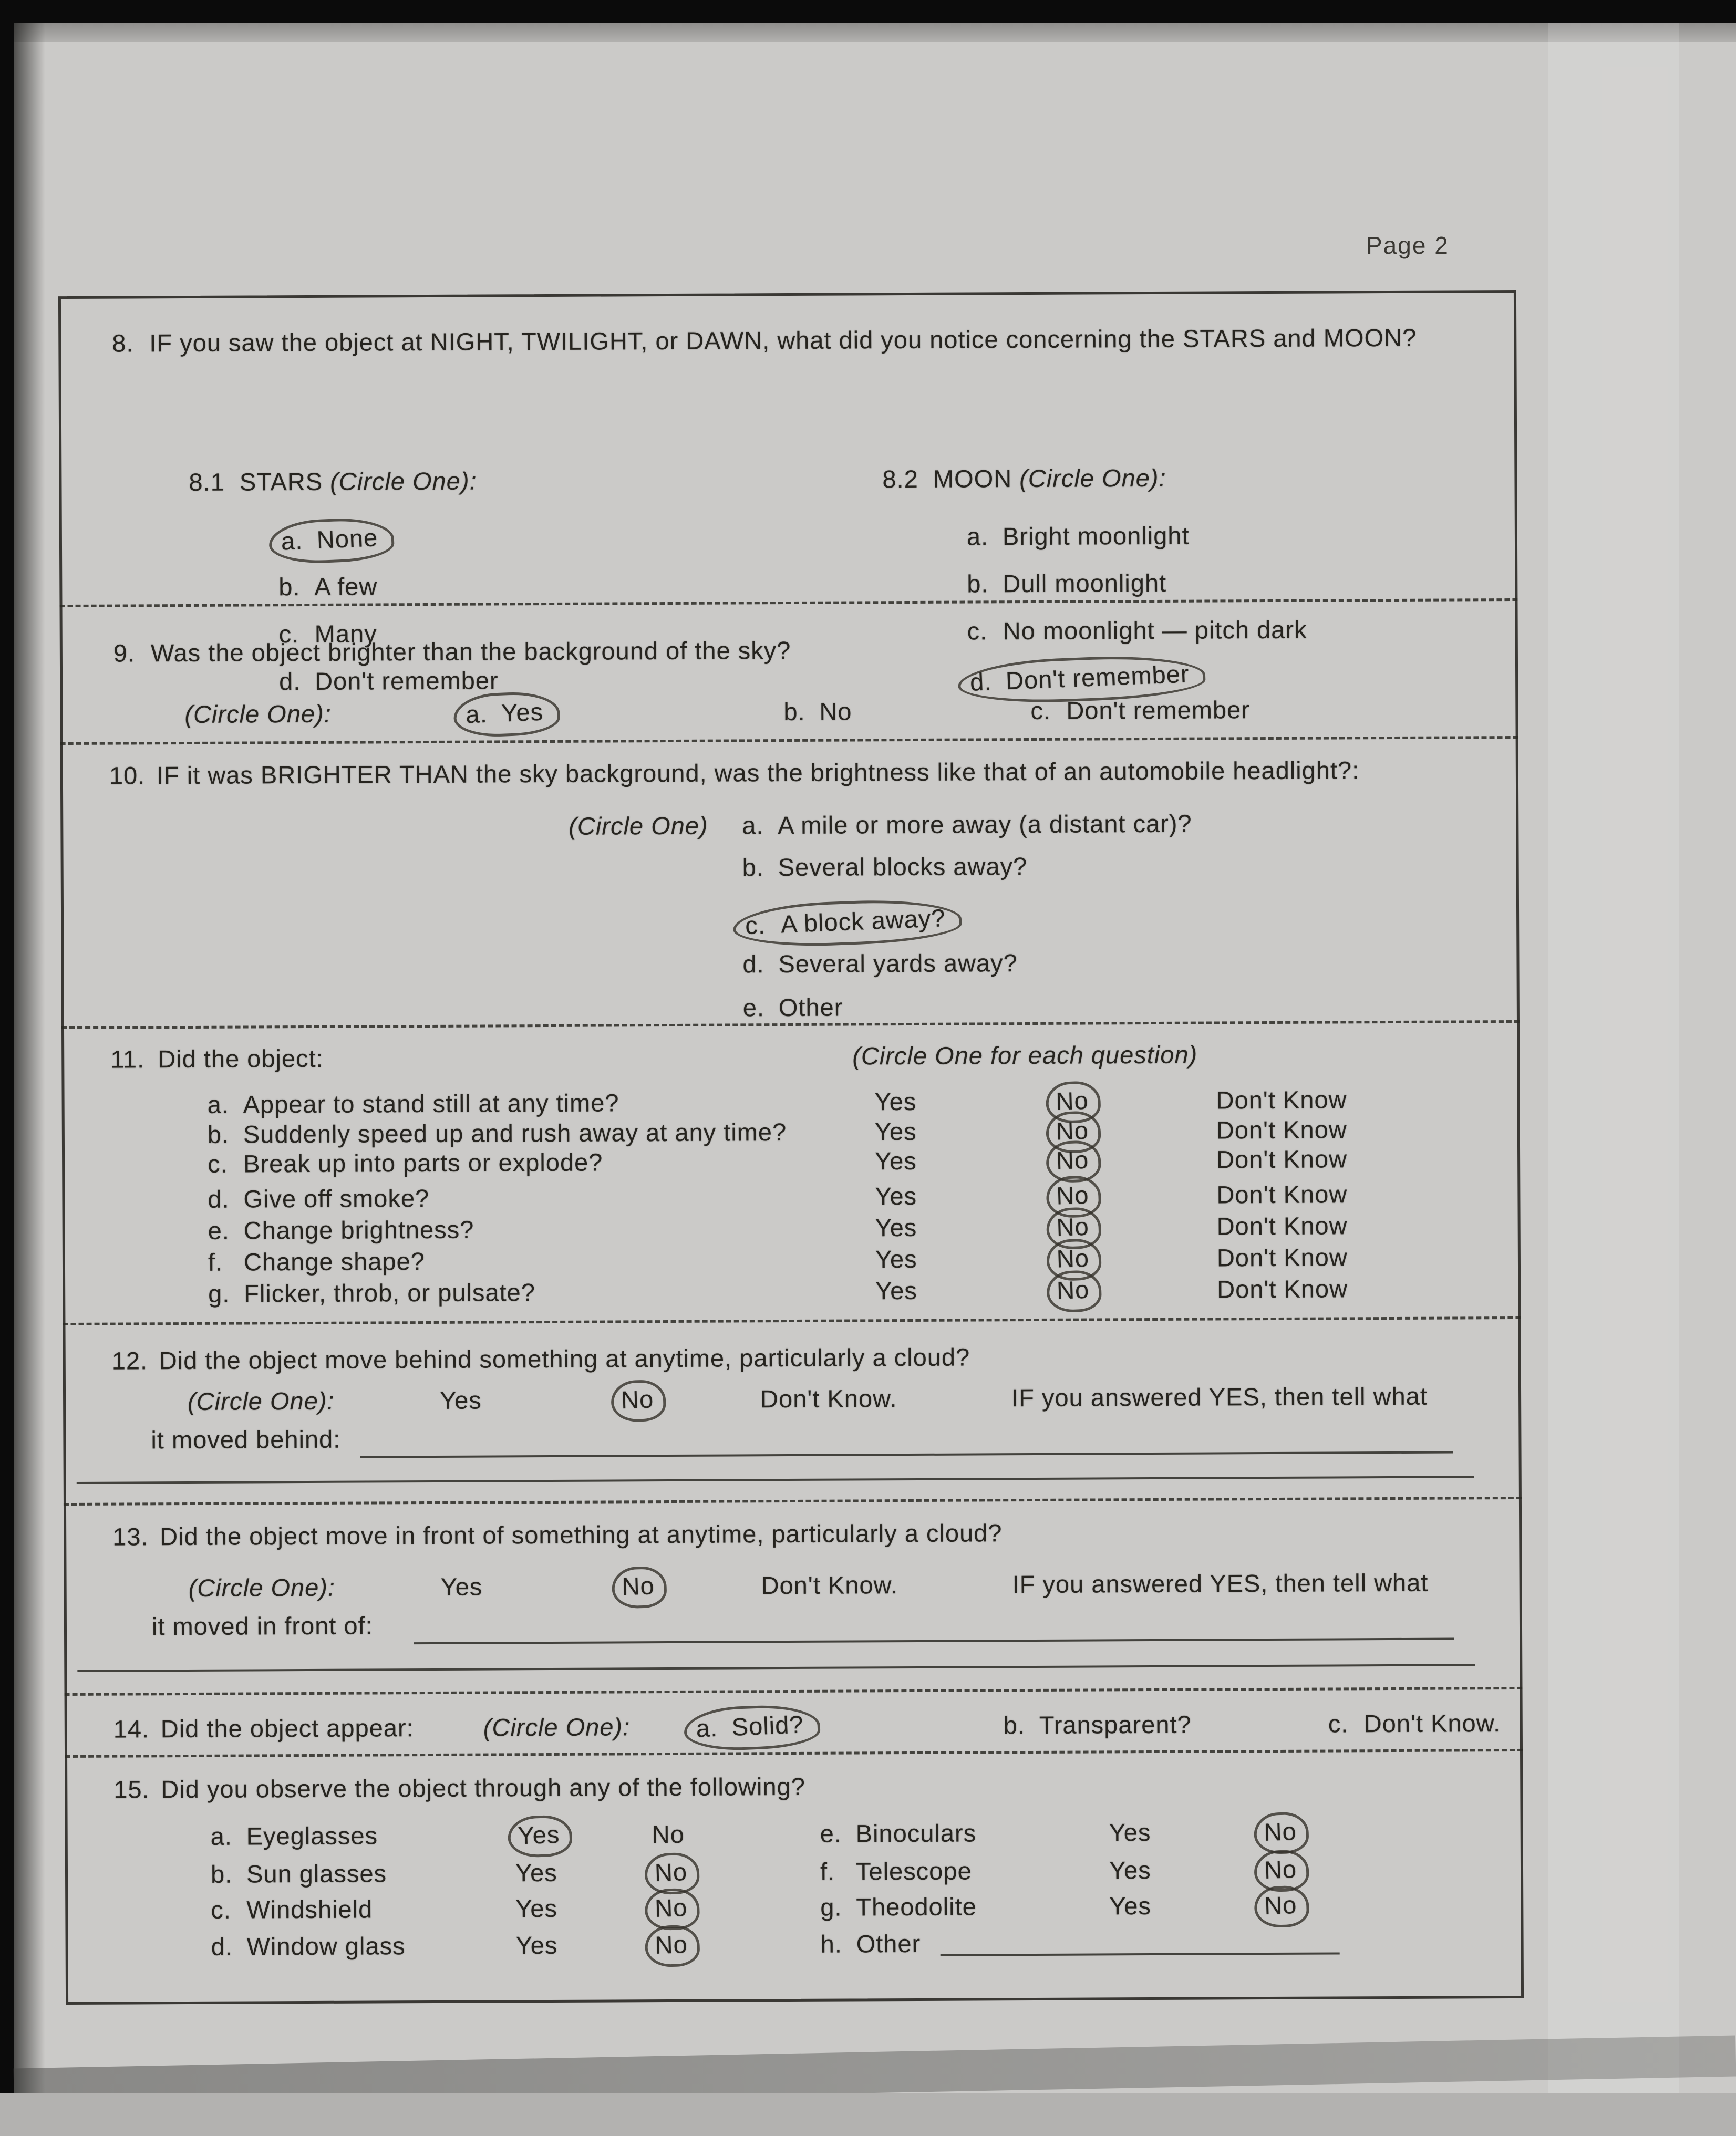 The image size is (1736, 2136). I want to click on q14-option-transparent-choice: b. Transparent?, so click(1098, 1725).